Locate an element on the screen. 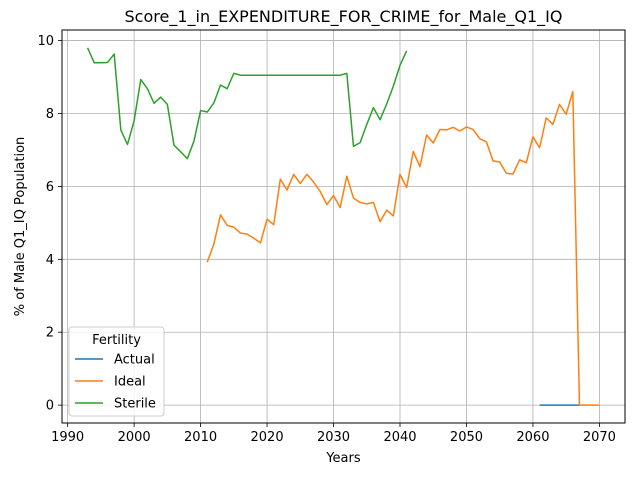 The width and height of the screenshot is (640, 480). legend-label-actual: Actual is located at coordinates (134, 360).